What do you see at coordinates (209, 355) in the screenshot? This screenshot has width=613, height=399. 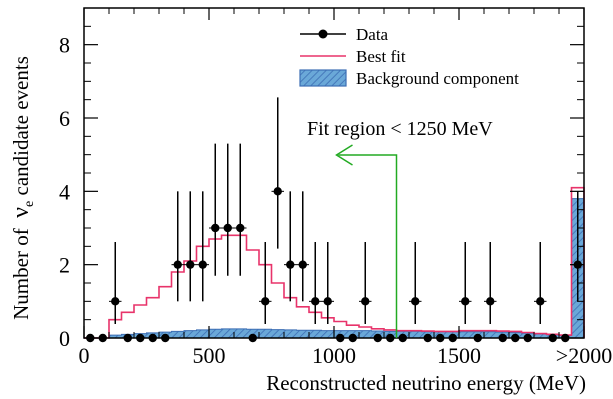 I see `x-tick-label: 500` at bounding box center [209, 355].